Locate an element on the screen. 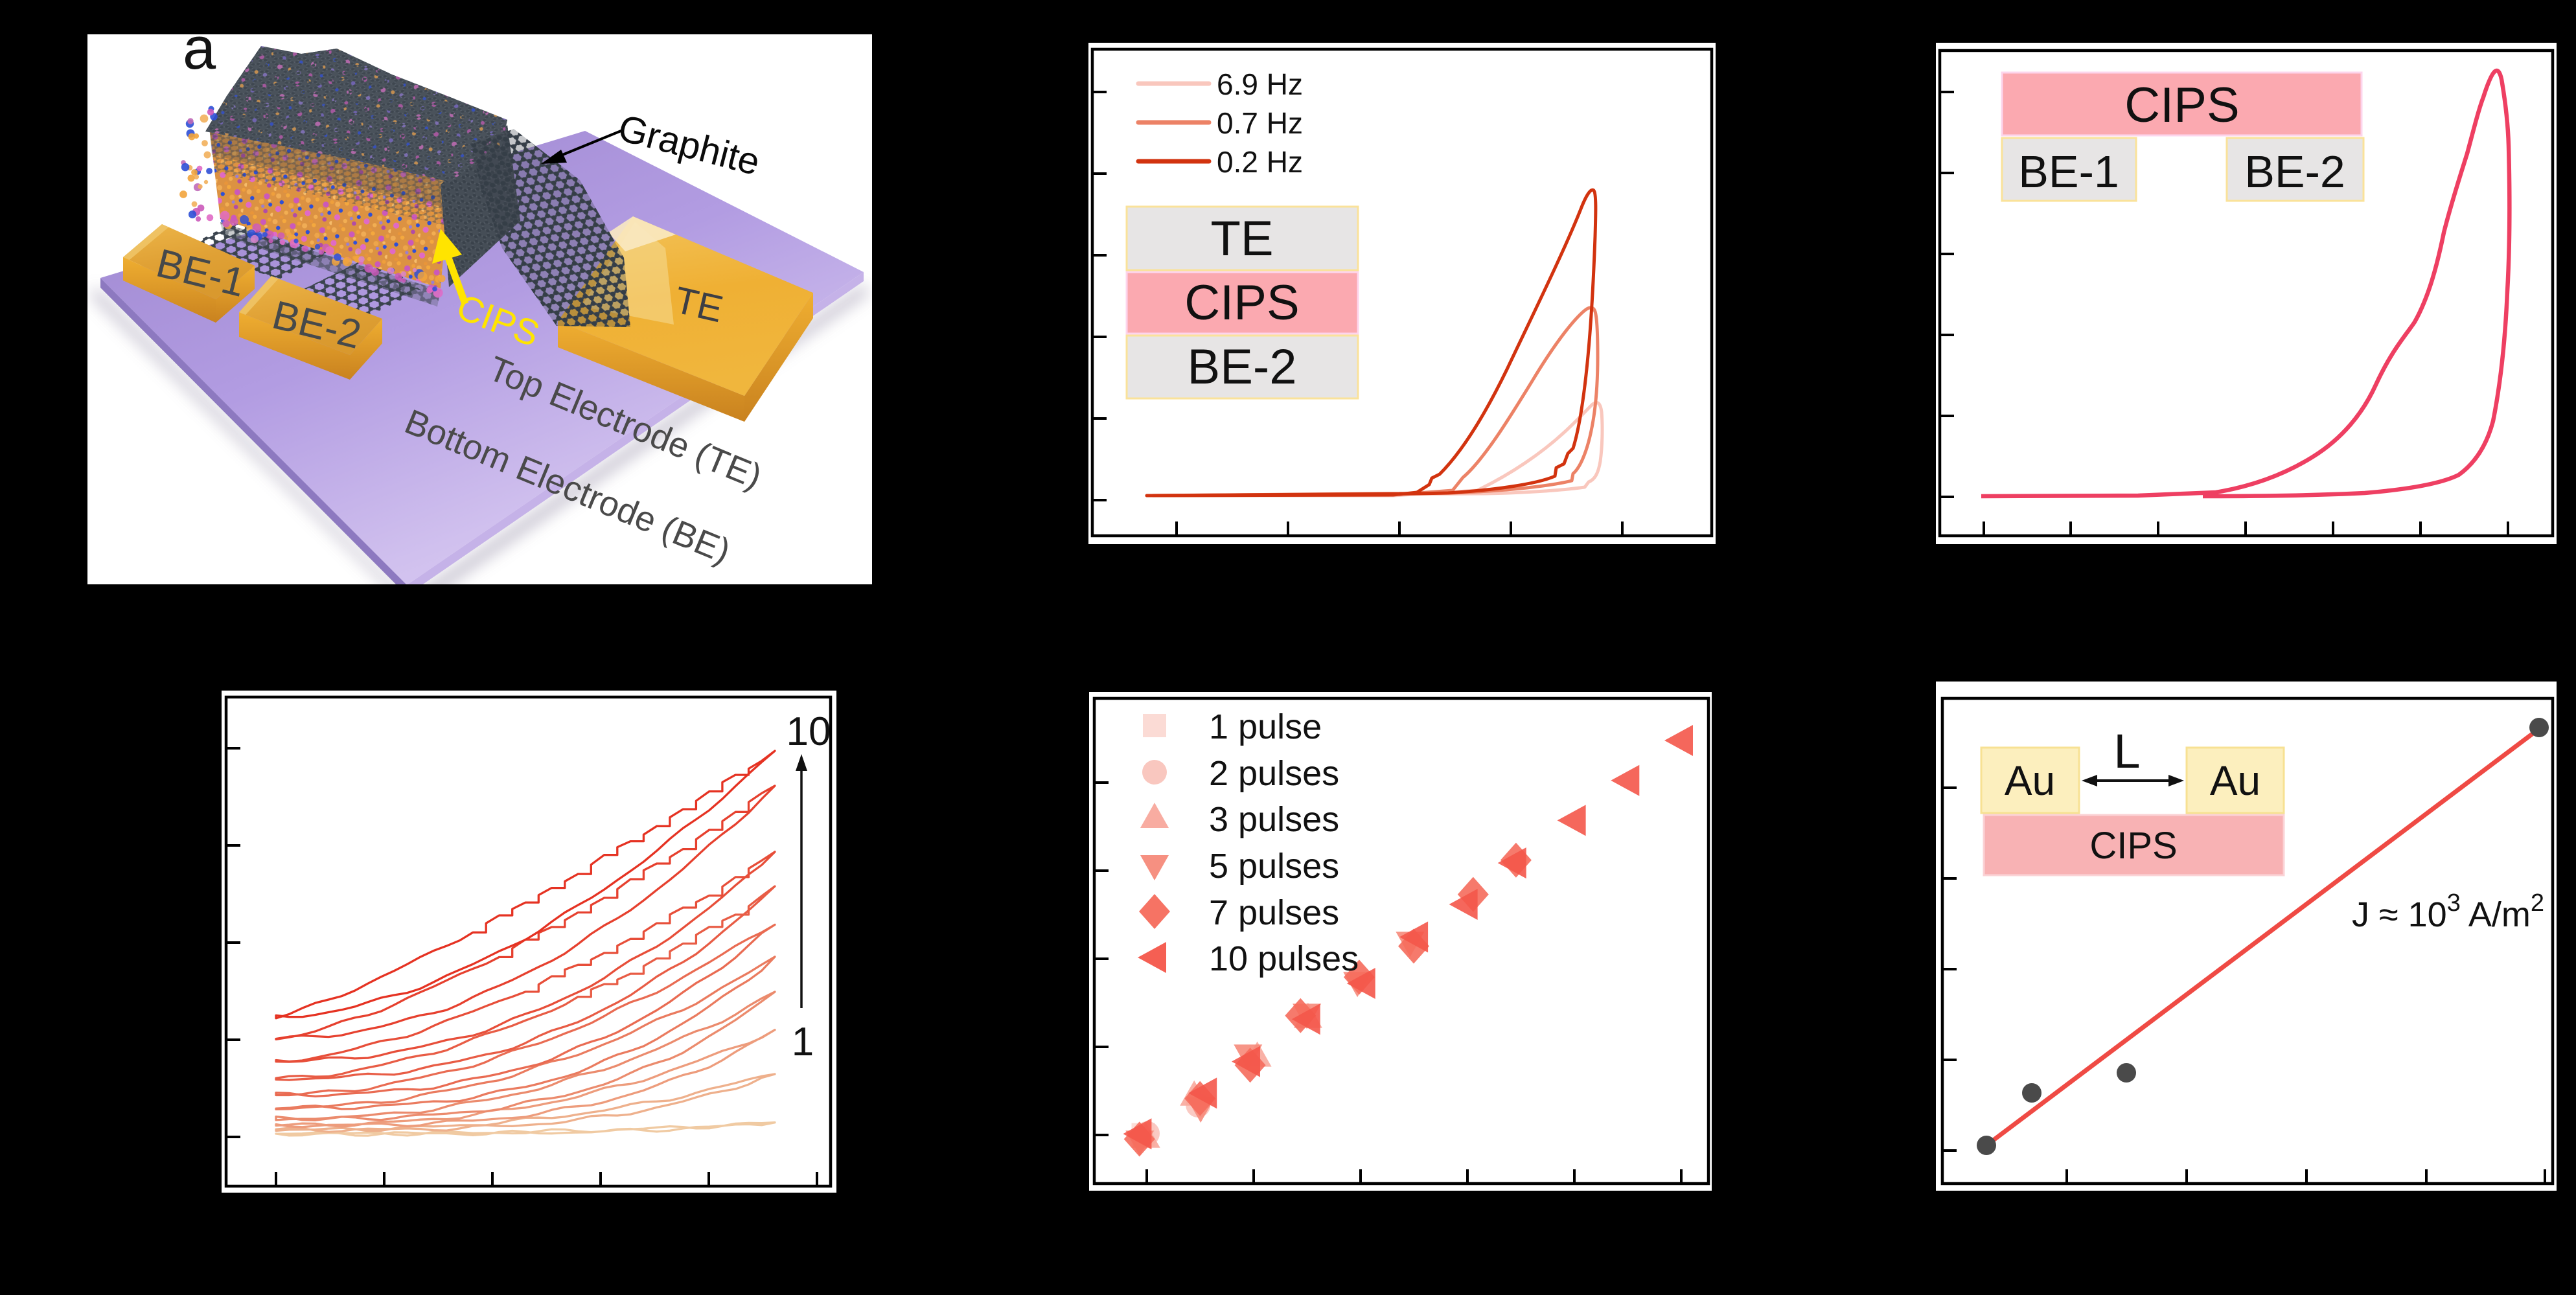  svg-text: 3 pulses is located at coordinates (1274, 819).